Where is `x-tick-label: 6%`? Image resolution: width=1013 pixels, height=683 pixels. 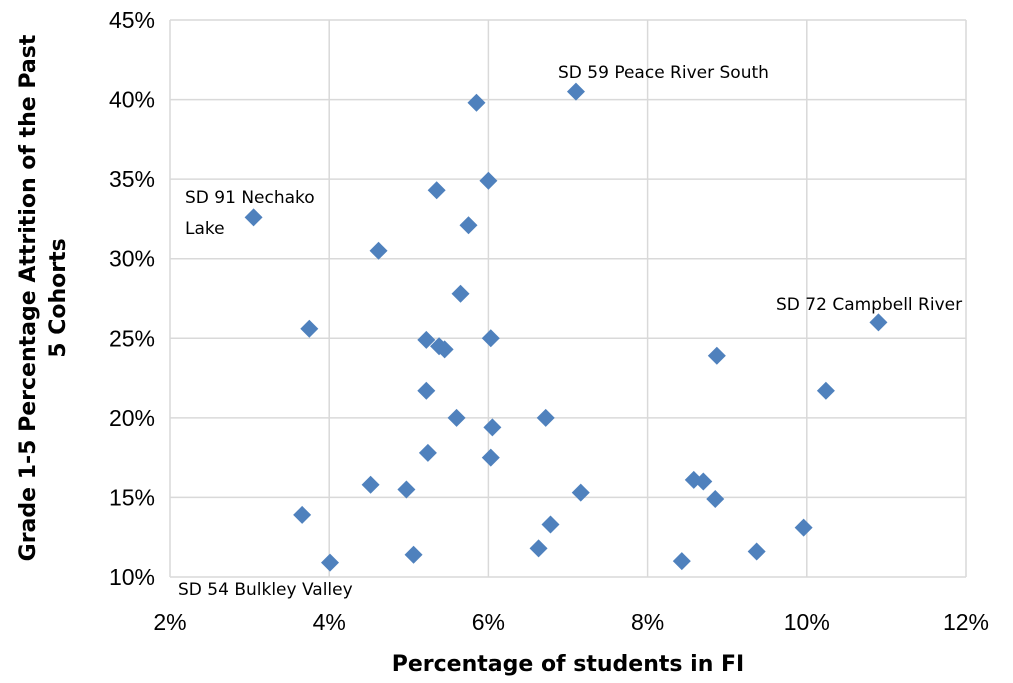
x-tick-label: 6% is located at coordinates (488, 622).